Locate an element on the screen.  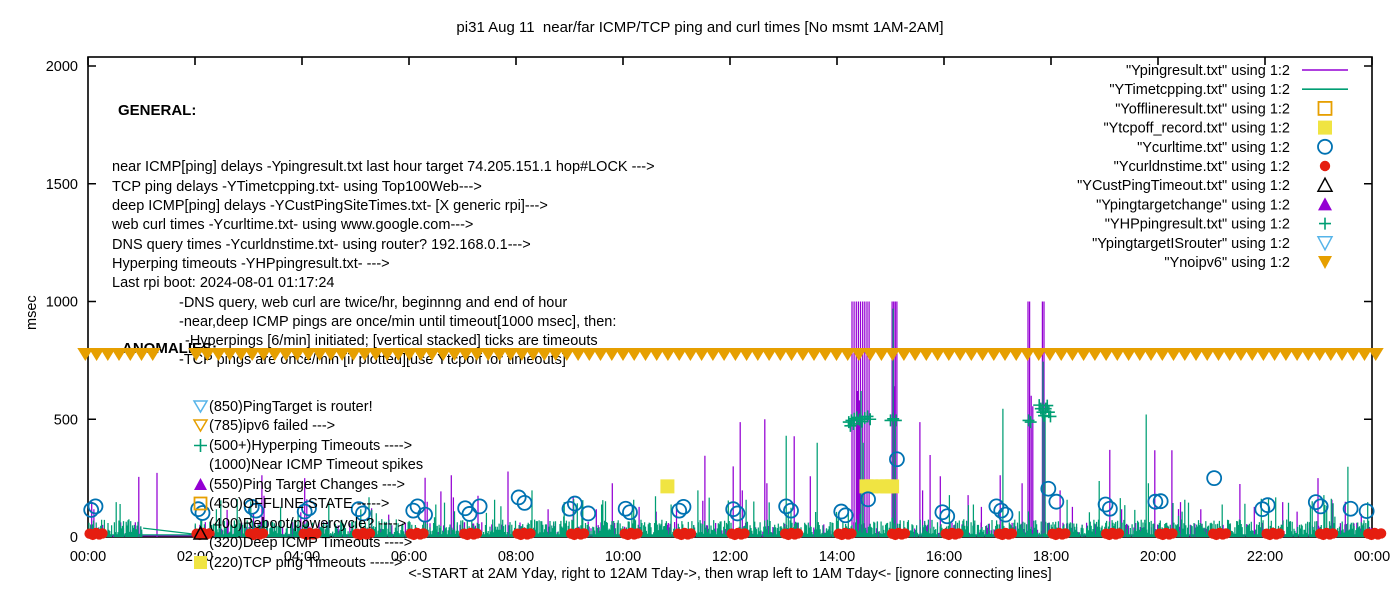
anomaly-item: (850)PingTarget is router! is located at coordinates (307, 408).